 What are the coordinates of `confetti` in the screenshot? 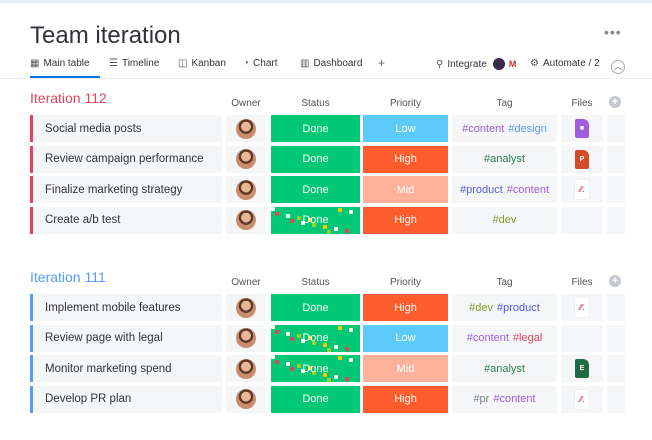 It's located at (340, 358).